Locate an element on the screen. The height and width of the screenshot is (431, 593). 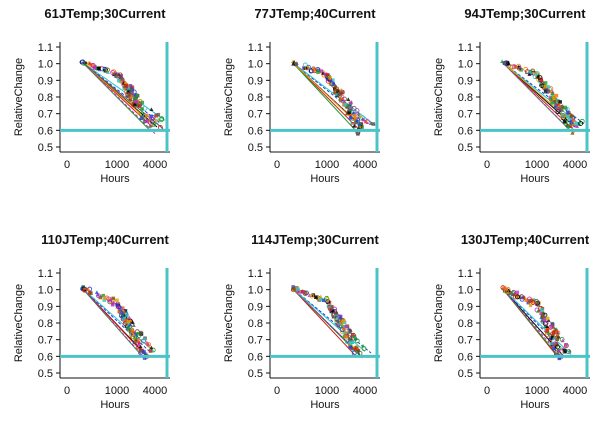
x-tick-label: 0 is located at coordinates (67, 391).